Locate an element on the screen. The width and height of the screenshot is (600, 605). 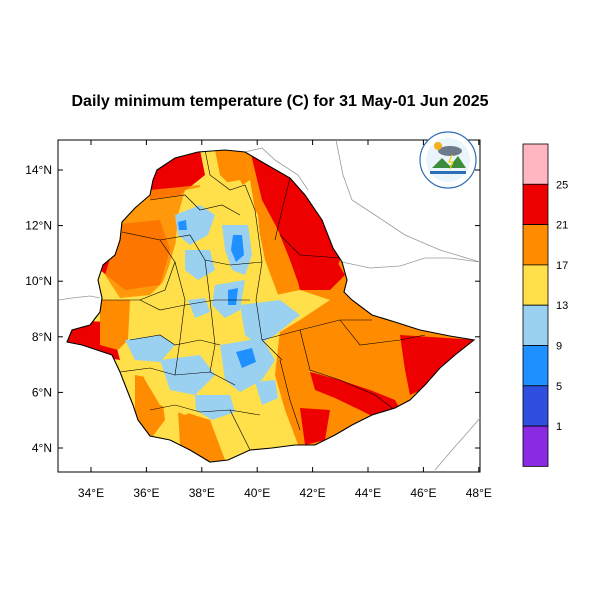
lat-tick-label: 4°N is located at coordinates (42, 448).